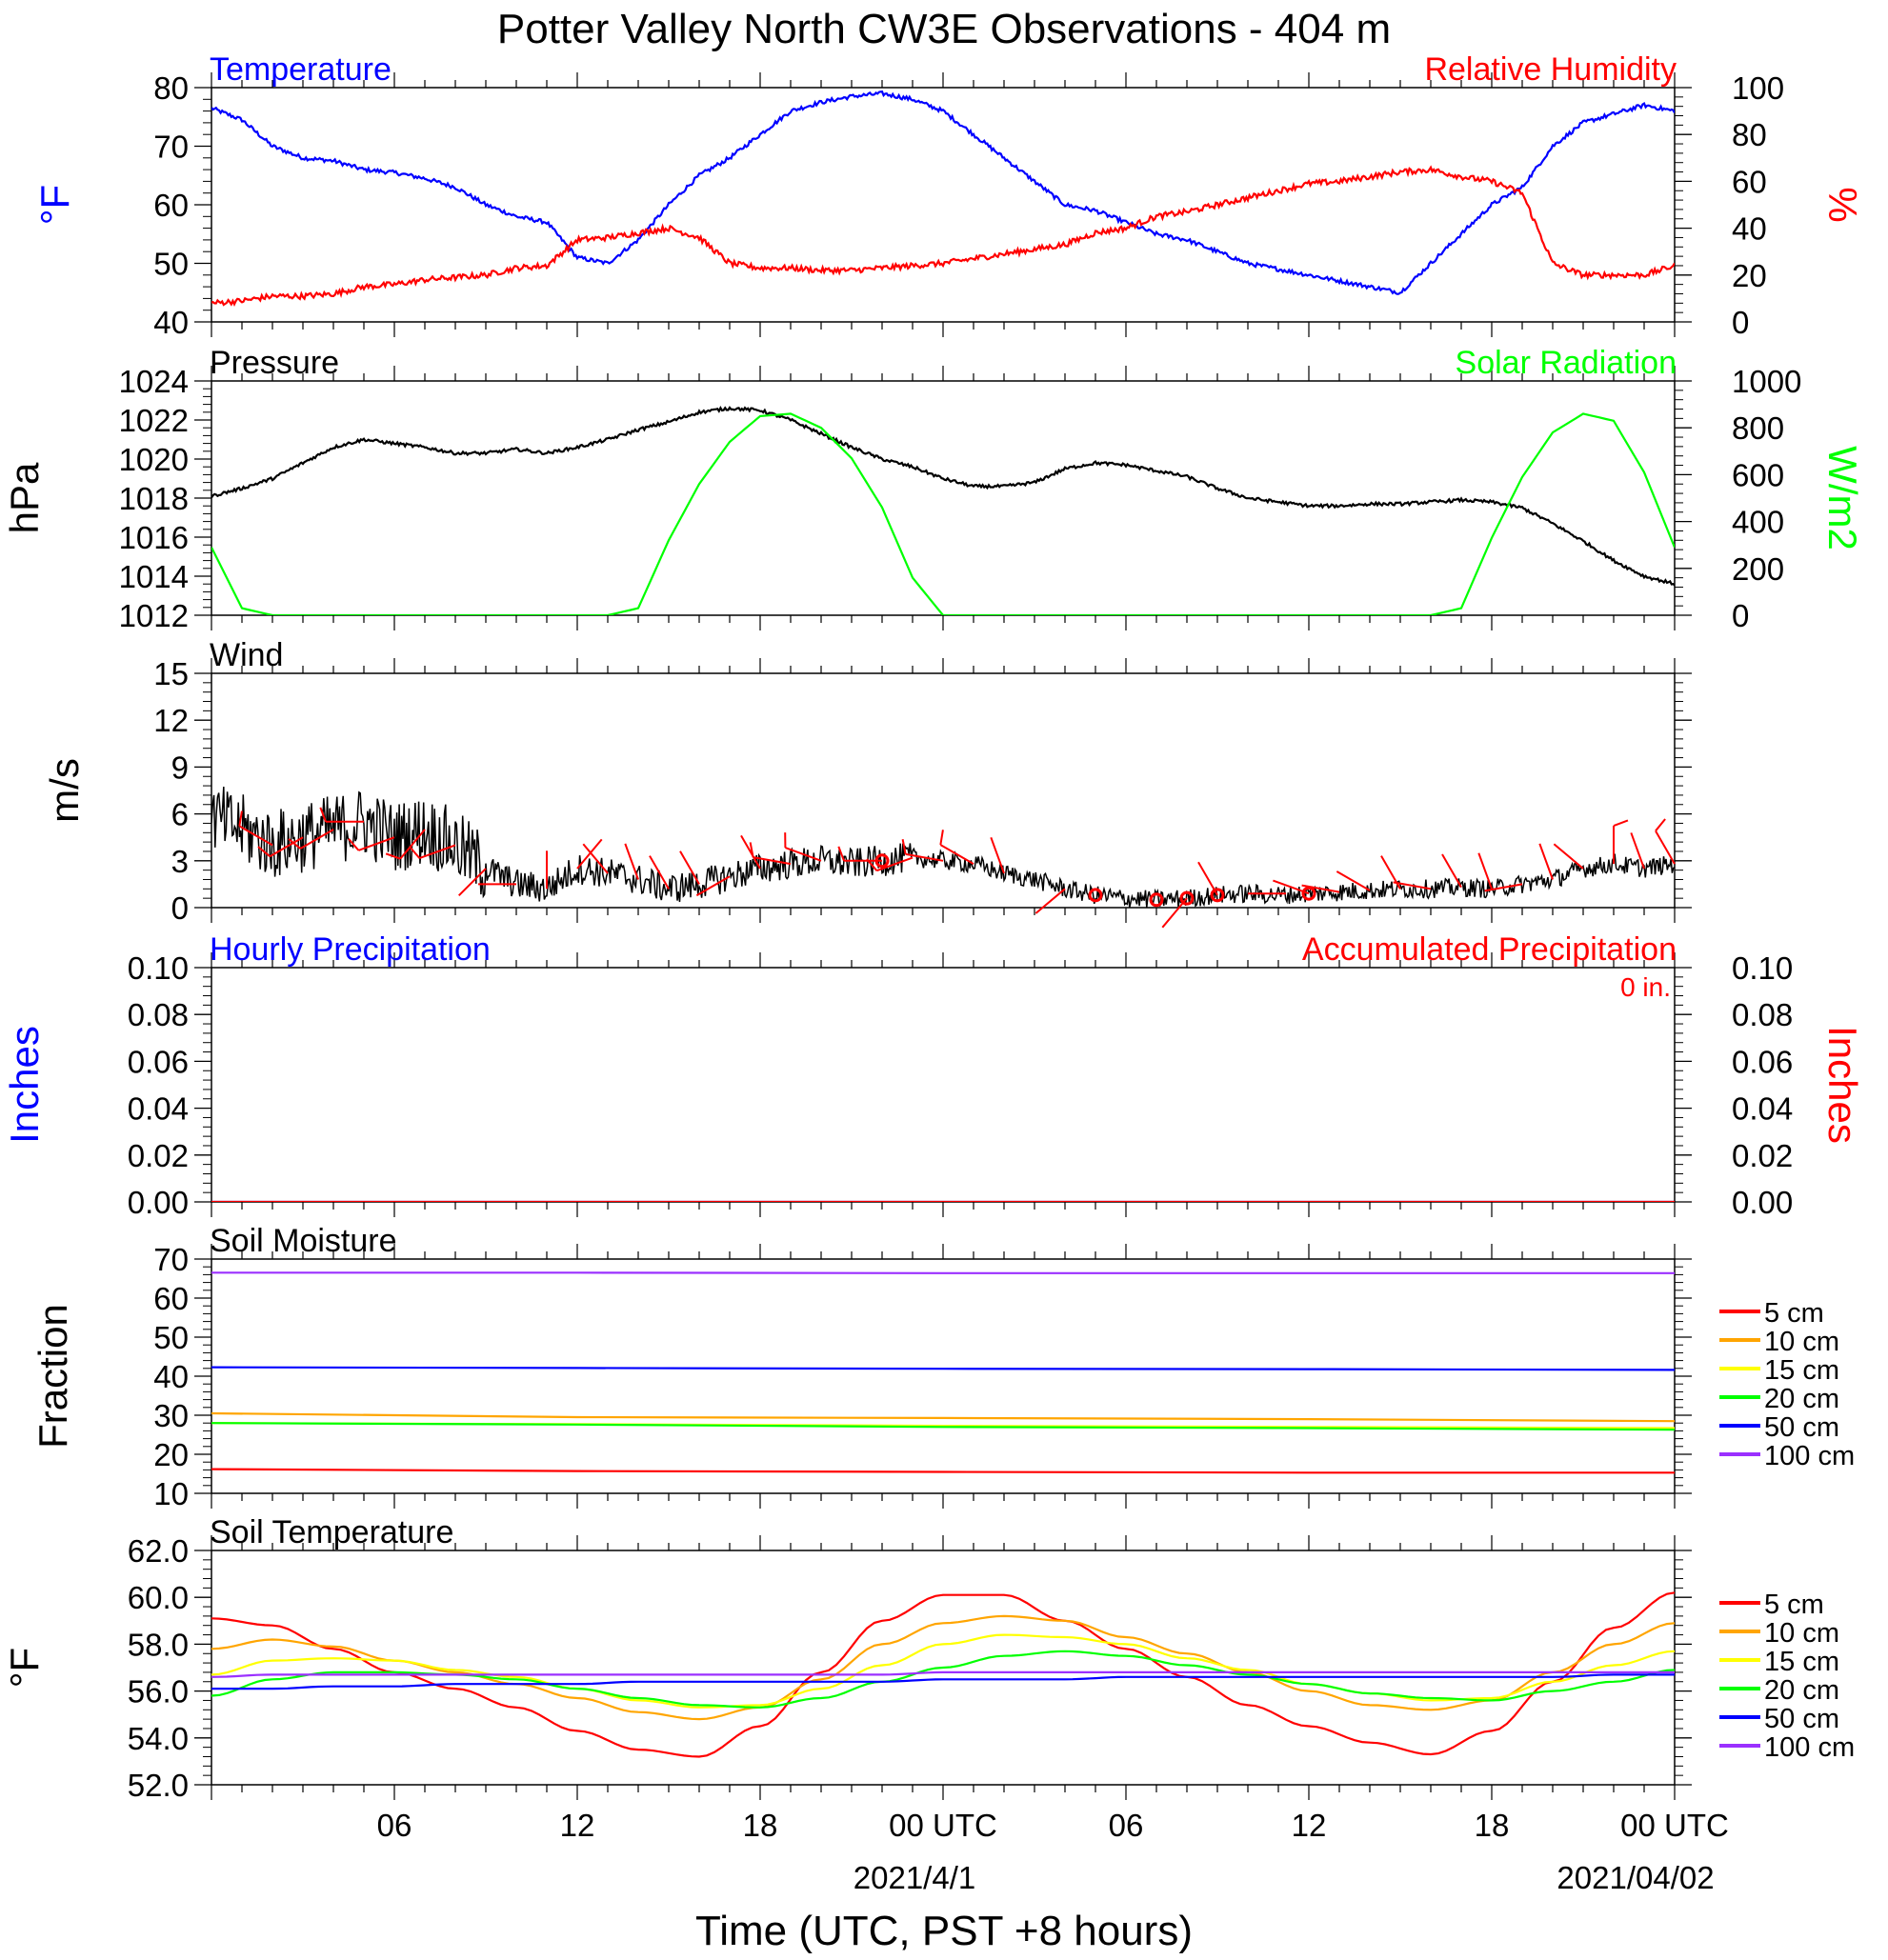 This screenshot has height=1960, width=1888. I want to click on series-line-temperature, so click(943, 192).